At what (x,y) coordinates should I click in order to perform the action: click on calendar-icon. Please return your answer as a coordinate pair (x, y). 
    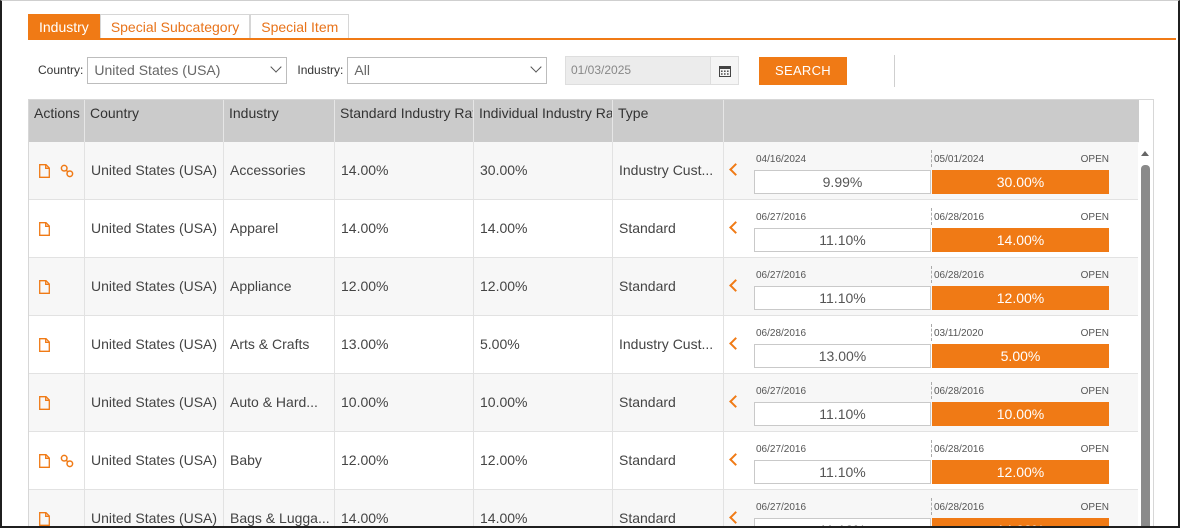
    Looking at the image, I should click on (724, 71).